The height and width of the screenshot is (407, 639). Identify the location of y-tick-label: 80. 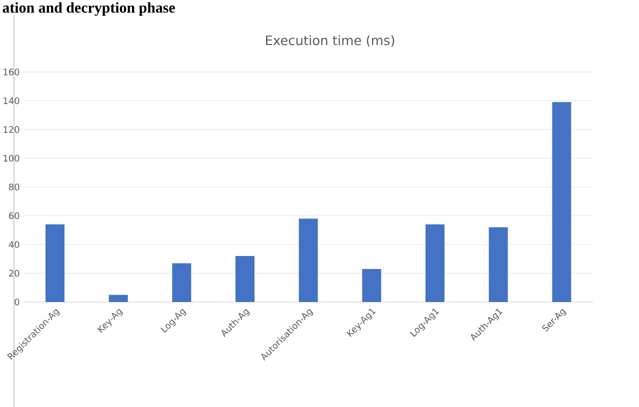
(14, 187).